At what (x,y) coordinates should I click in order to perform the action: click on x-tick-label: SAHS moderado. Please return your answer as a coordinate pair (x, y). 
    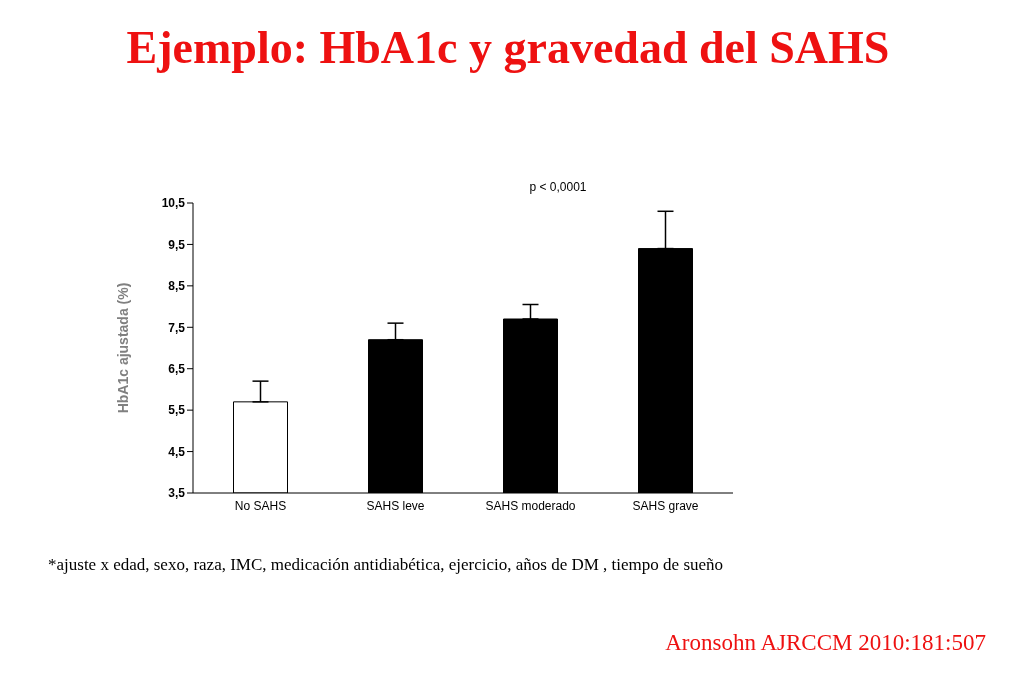
    Looking at the image, I should click on (530, 505).